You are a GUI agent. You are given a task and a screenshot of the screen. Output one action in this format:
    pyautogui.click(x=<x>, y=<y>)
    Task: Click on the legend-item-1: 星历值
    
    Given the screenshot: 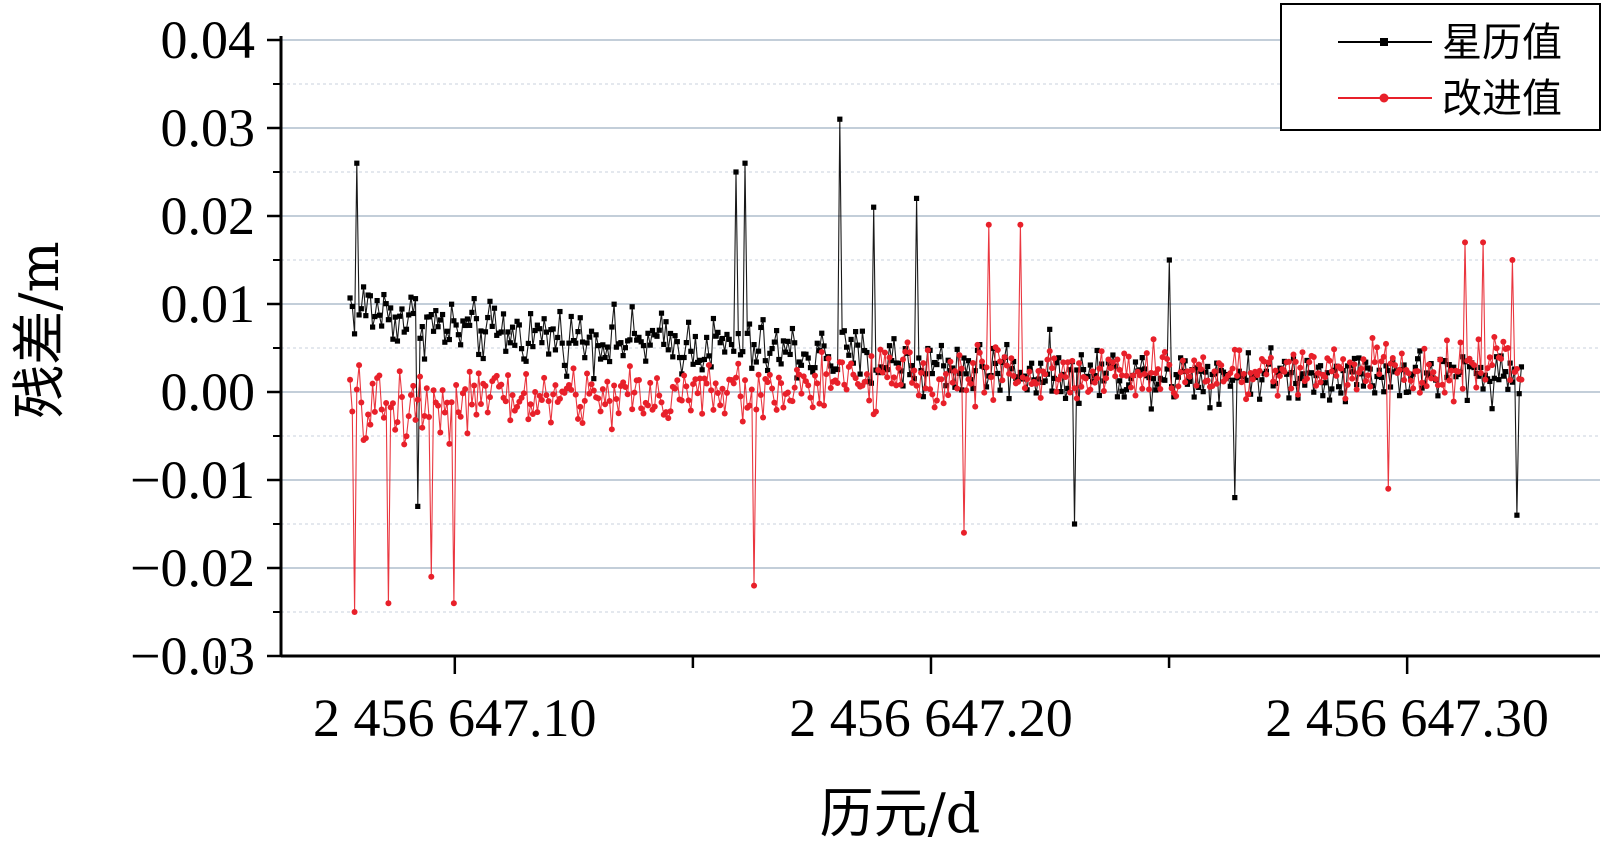 What is the action you would take?
    pyautogui.click(x=1450, y=43)
    